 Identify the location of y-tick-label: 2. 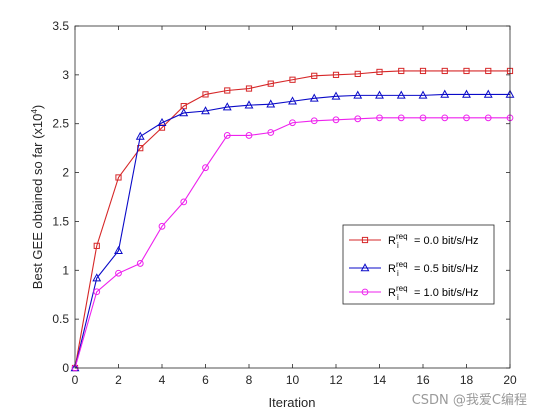
(65, 173).